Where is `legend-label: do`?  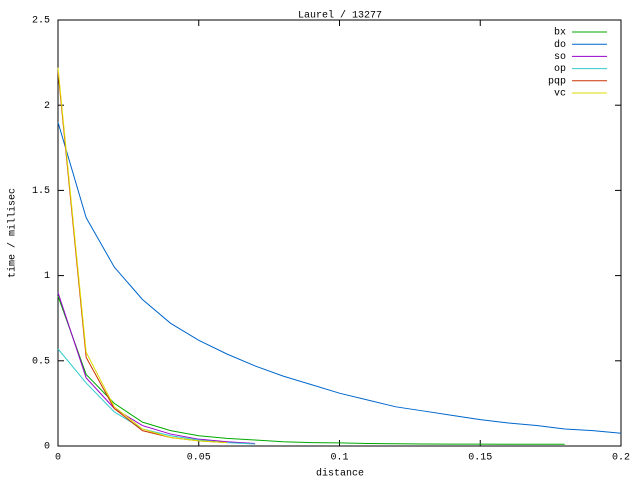 legend-label: do is located at coordinates (560, 45).